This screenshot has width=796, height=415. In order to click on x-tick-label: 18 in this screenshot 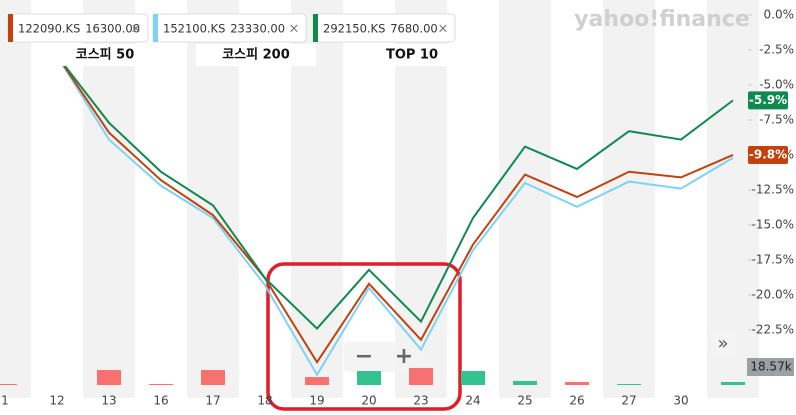, I will do `click(264, 401)`.